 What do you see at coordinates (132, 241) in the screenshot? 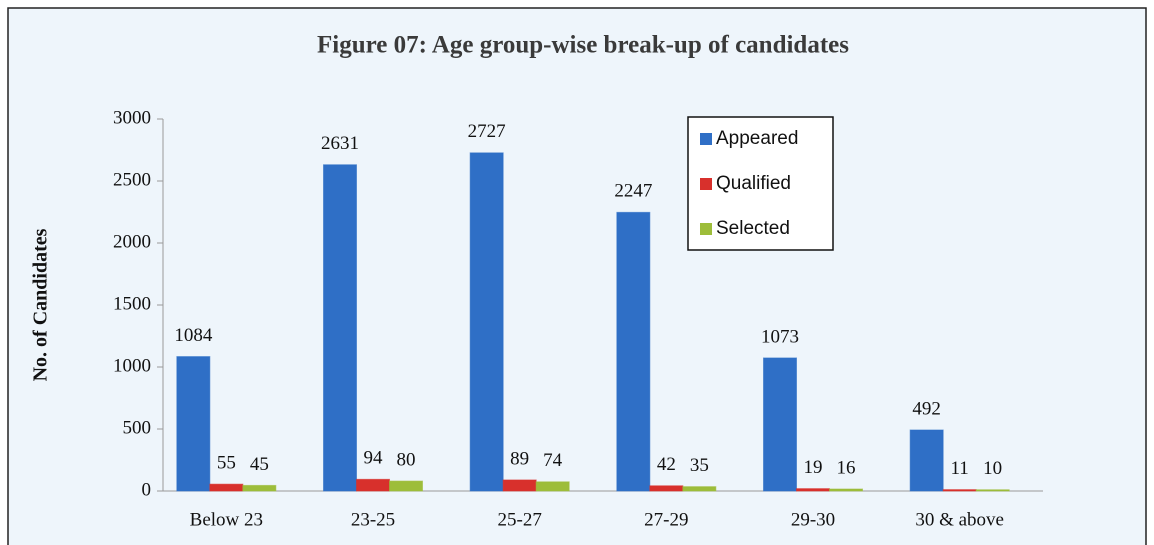
I see `y-tick-label: 2000` at bounding box center [132, 241].